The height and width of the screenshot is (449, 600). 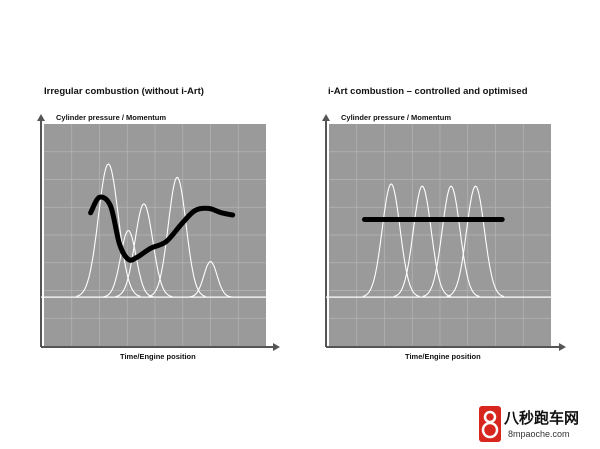 What do you see at coordinates (111, 117) in the screenshot?
I see `y-axis-label-left: Cylinder pressure / Momentum` at bounding box center [111, 117].